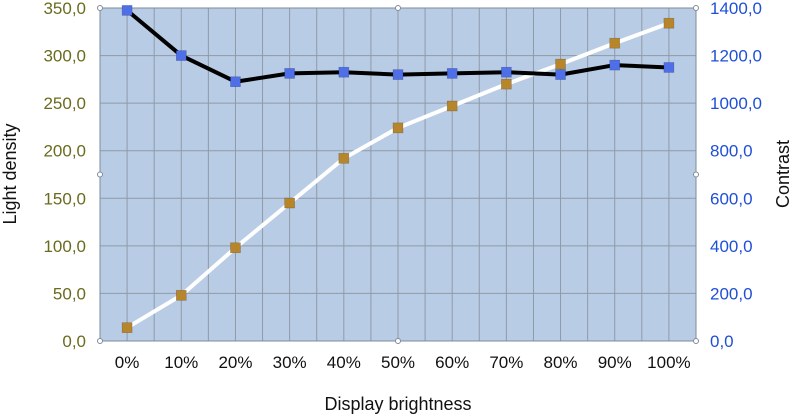 Image resolution: width=800 pixels, height=416 pixels. I want to click on left-axis-title: Light density, so click(10, 173).